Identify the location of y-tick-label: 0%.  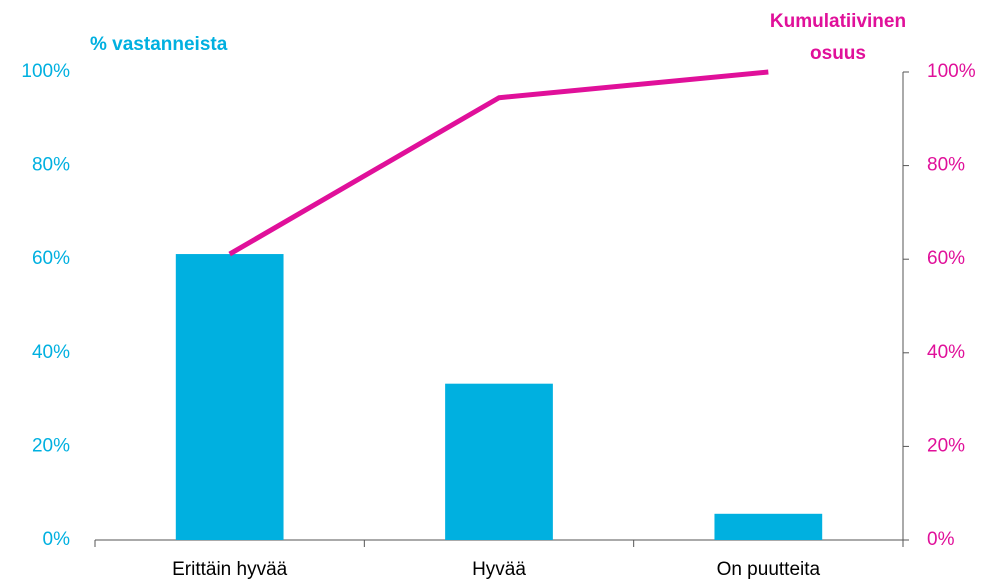
(57, 539).